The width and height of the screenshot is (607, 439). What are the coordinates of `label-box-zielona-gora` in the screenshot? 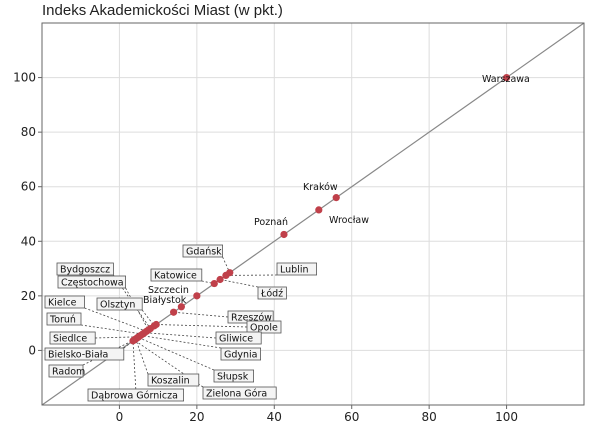 It's located at (239, 393).